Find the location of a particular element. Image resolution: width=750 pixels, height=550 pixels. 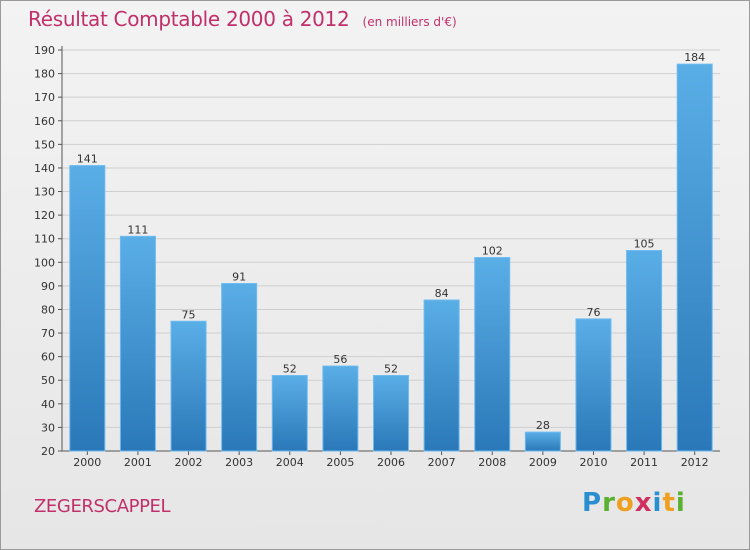

y-tick-label: 50 is located at coordinates (48, 380).